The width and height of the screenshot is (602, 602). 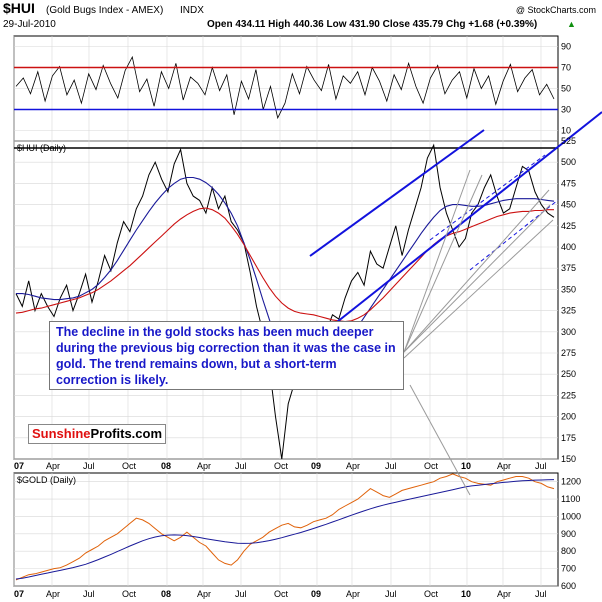 What do you see at coordinates (29, 24) in the screenshot?
I see `chart-date: 29-Jul-2010` at bounding box center [29, 24].